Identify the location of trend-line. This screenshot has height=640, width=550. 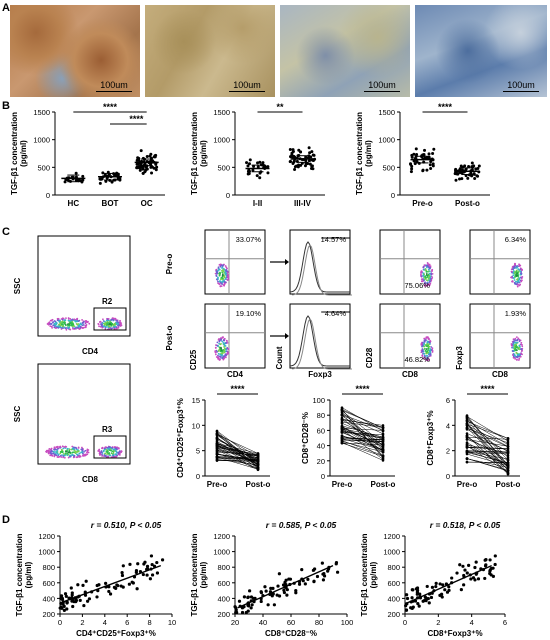
(110, 584).